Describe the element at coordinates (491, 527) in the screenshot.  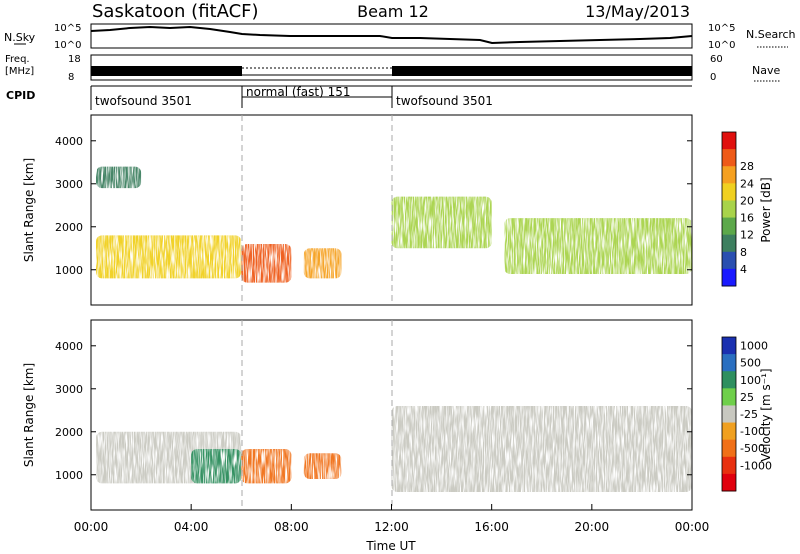
I see `time-tick-label-4: 16:00` at that location.